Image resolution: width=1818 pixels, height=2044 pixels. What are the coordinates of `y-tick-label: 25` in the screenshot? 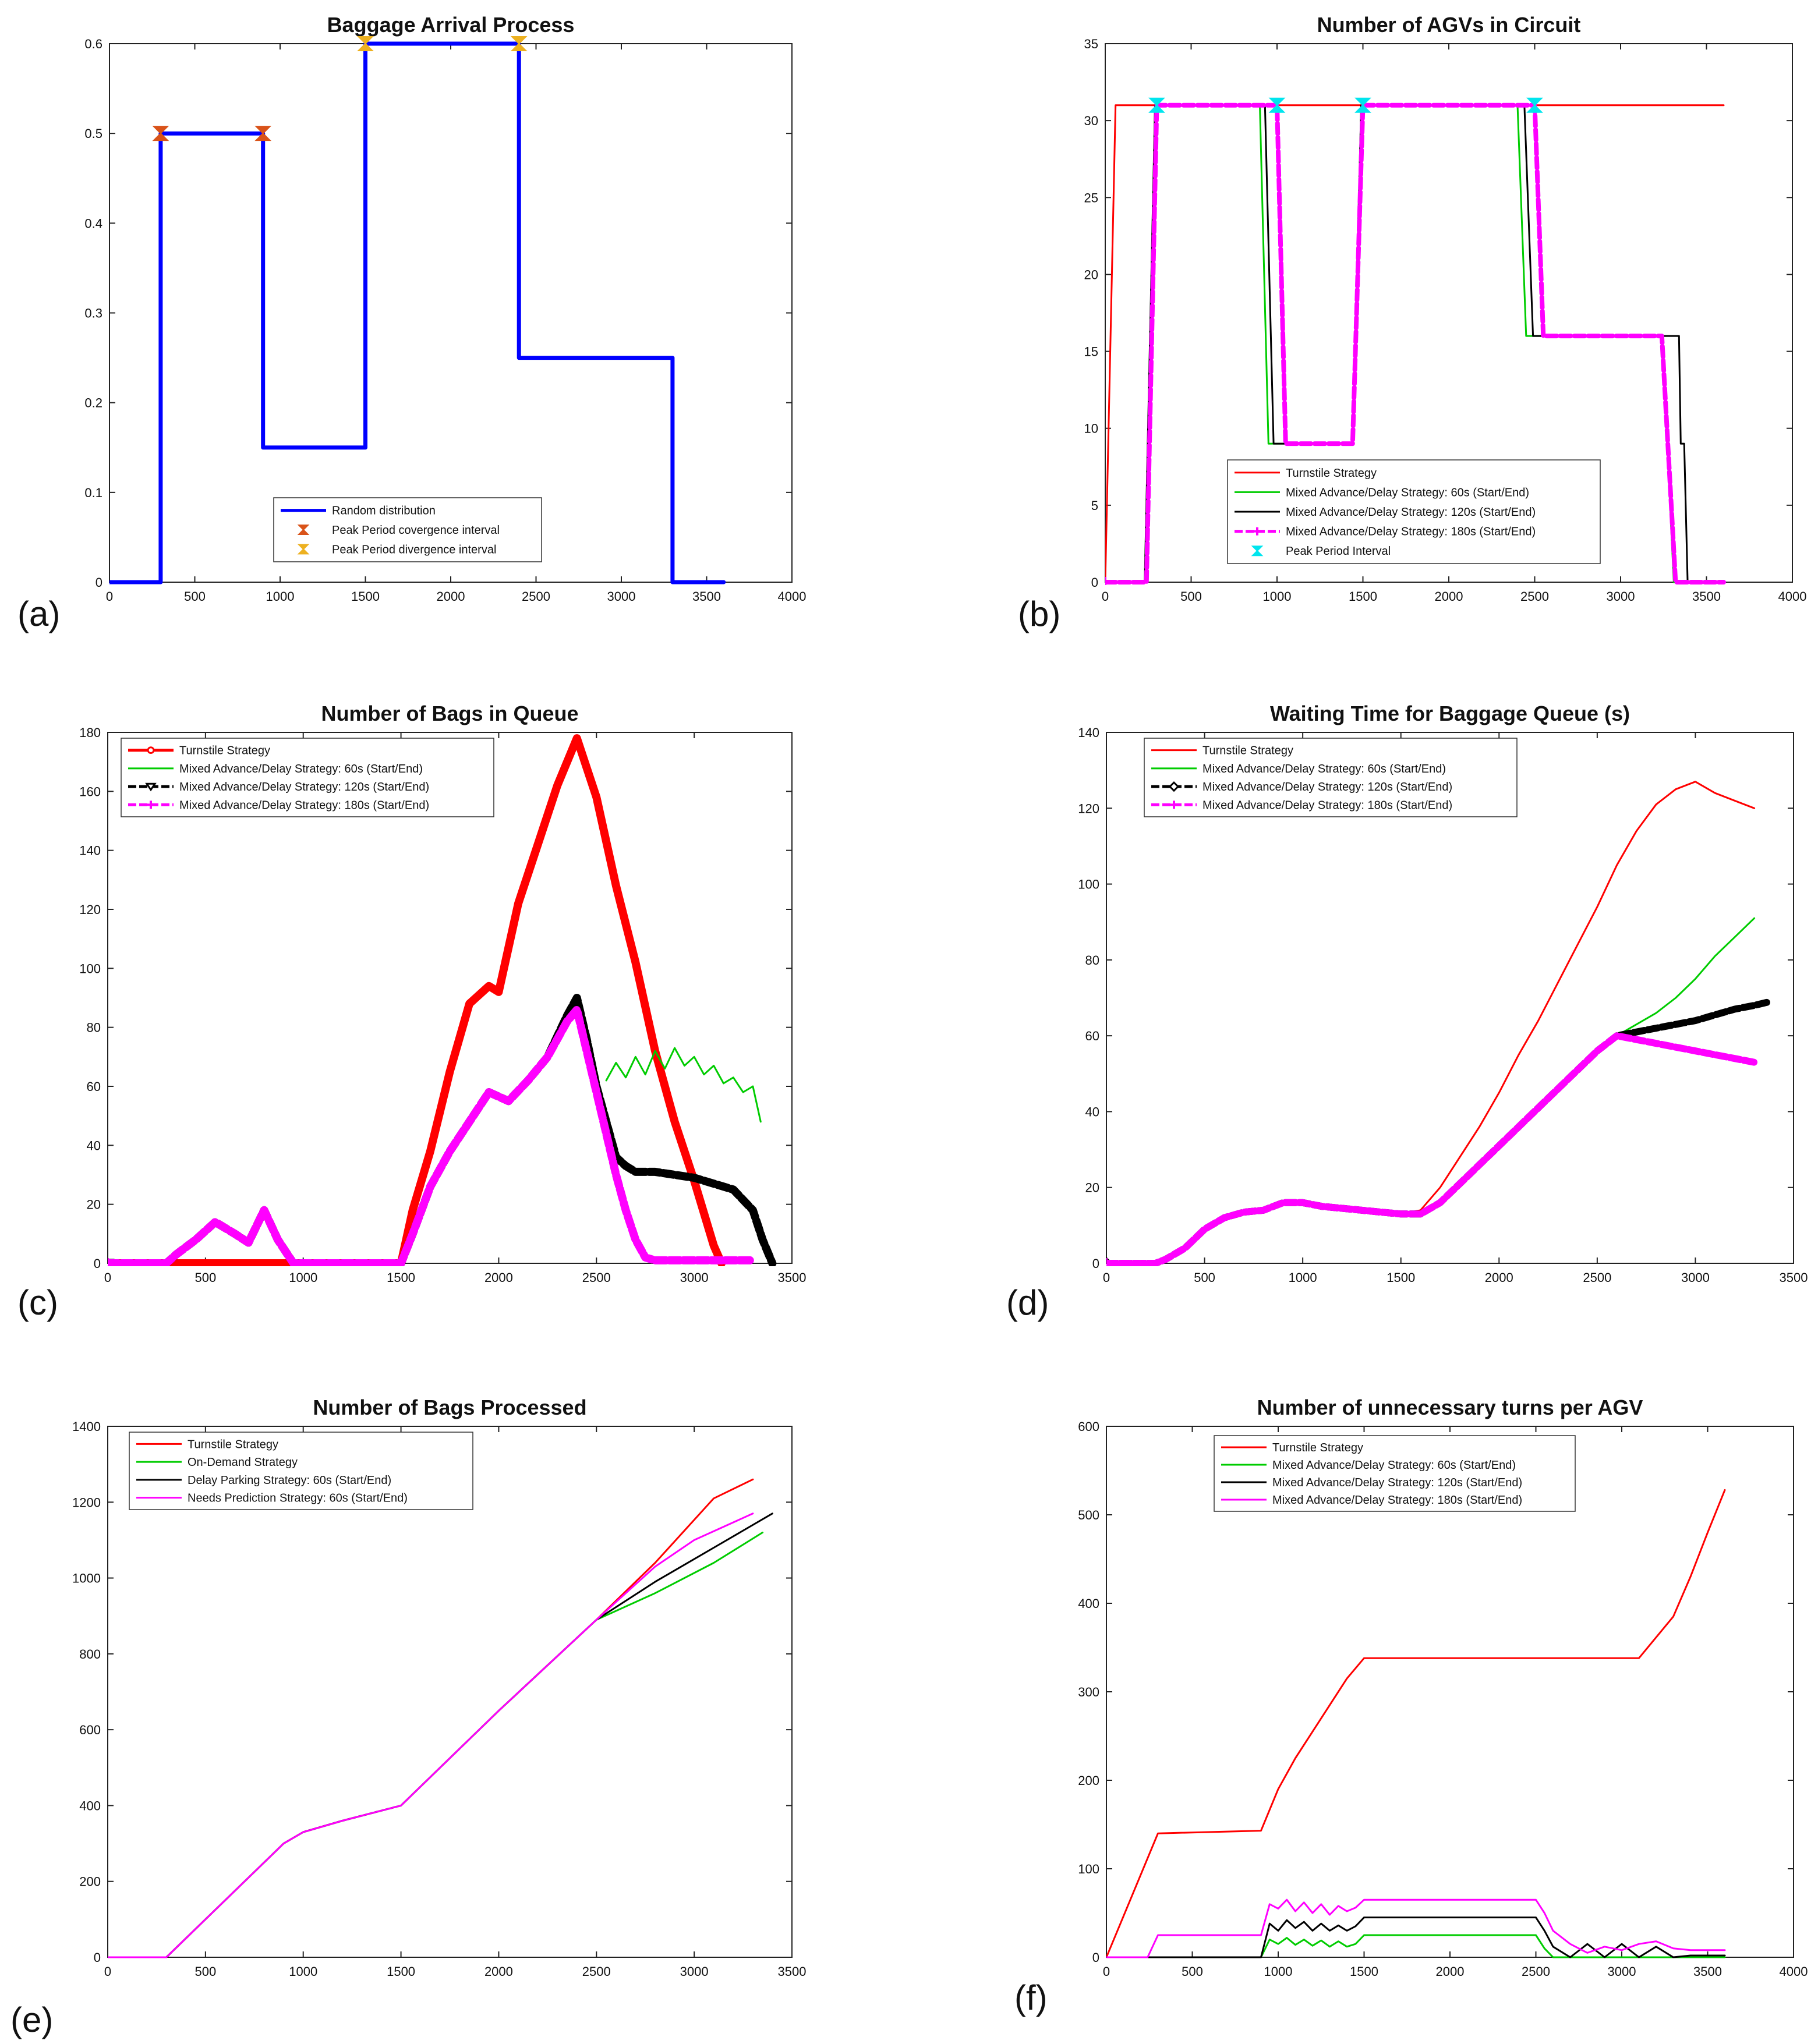 It's located at (1091, 197).